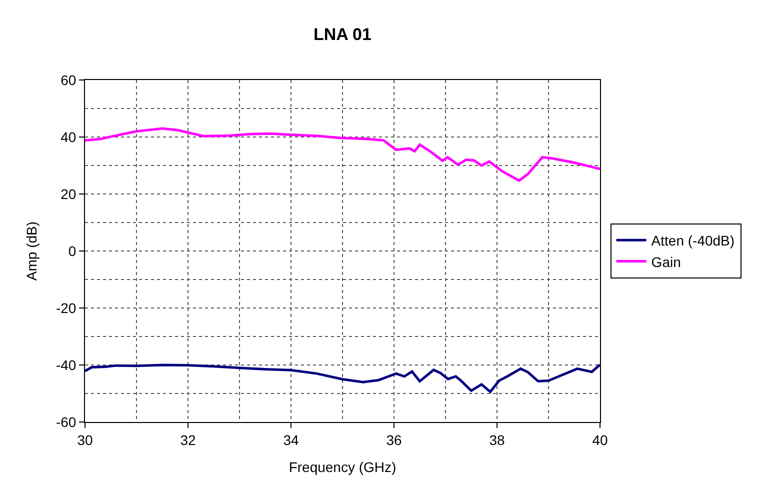 The height and width of the screenshot is (485, 760). What do you see at coordinates (394, 440) in the screenshot?
I see `x-tick-label: 36` at bounding box center [394, 440].